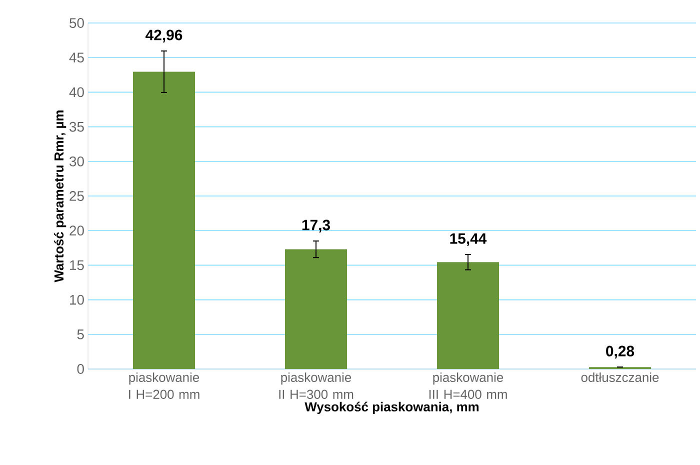 Image resolution: width=700 pixels, height=465 pixels. What do you see at coordinates (80, 369) in the screenshot?
I see `y-tick-label: 0` at bounding box center [80, 369].